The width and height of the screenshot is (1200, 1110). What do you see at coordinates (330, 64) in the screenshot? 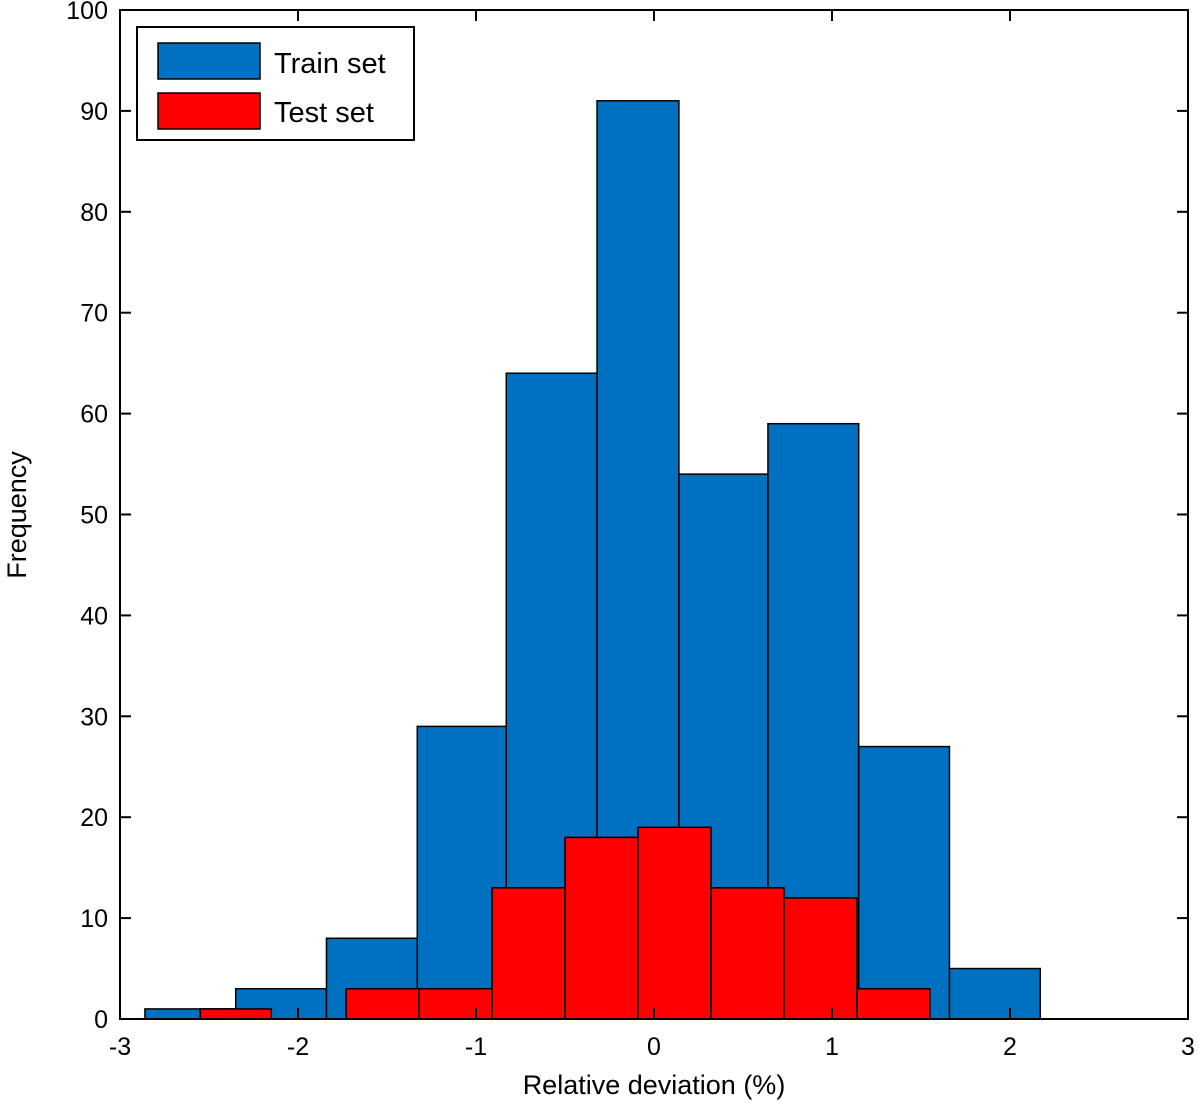
I see `legend-label-train: Train set` at bounding box center [330, 64].